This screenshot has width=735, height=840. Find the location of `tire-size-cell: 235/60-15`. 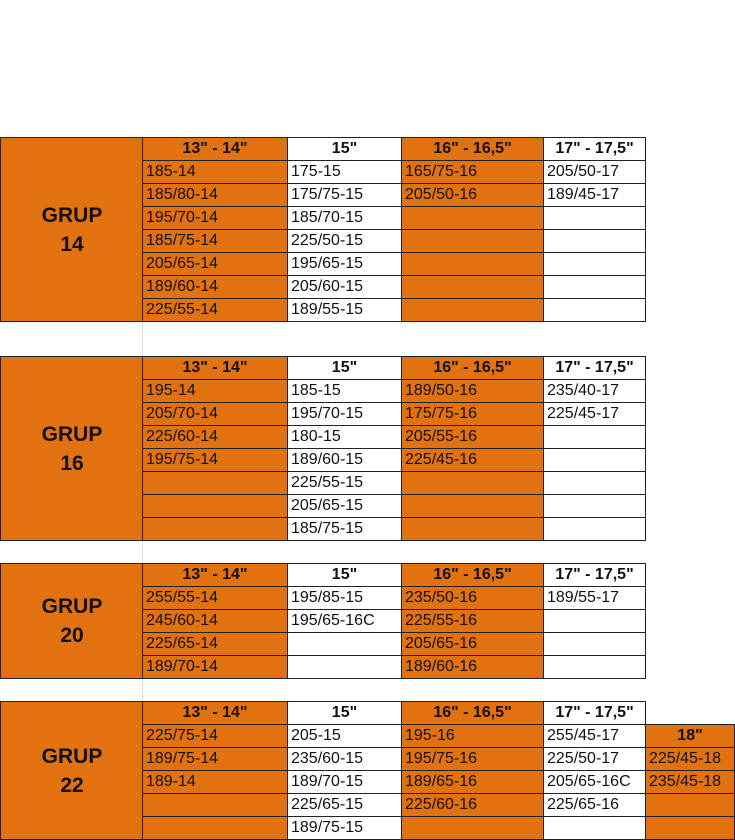

tire-size-cell: 235/60-15 is located at coordinates (344, 759).